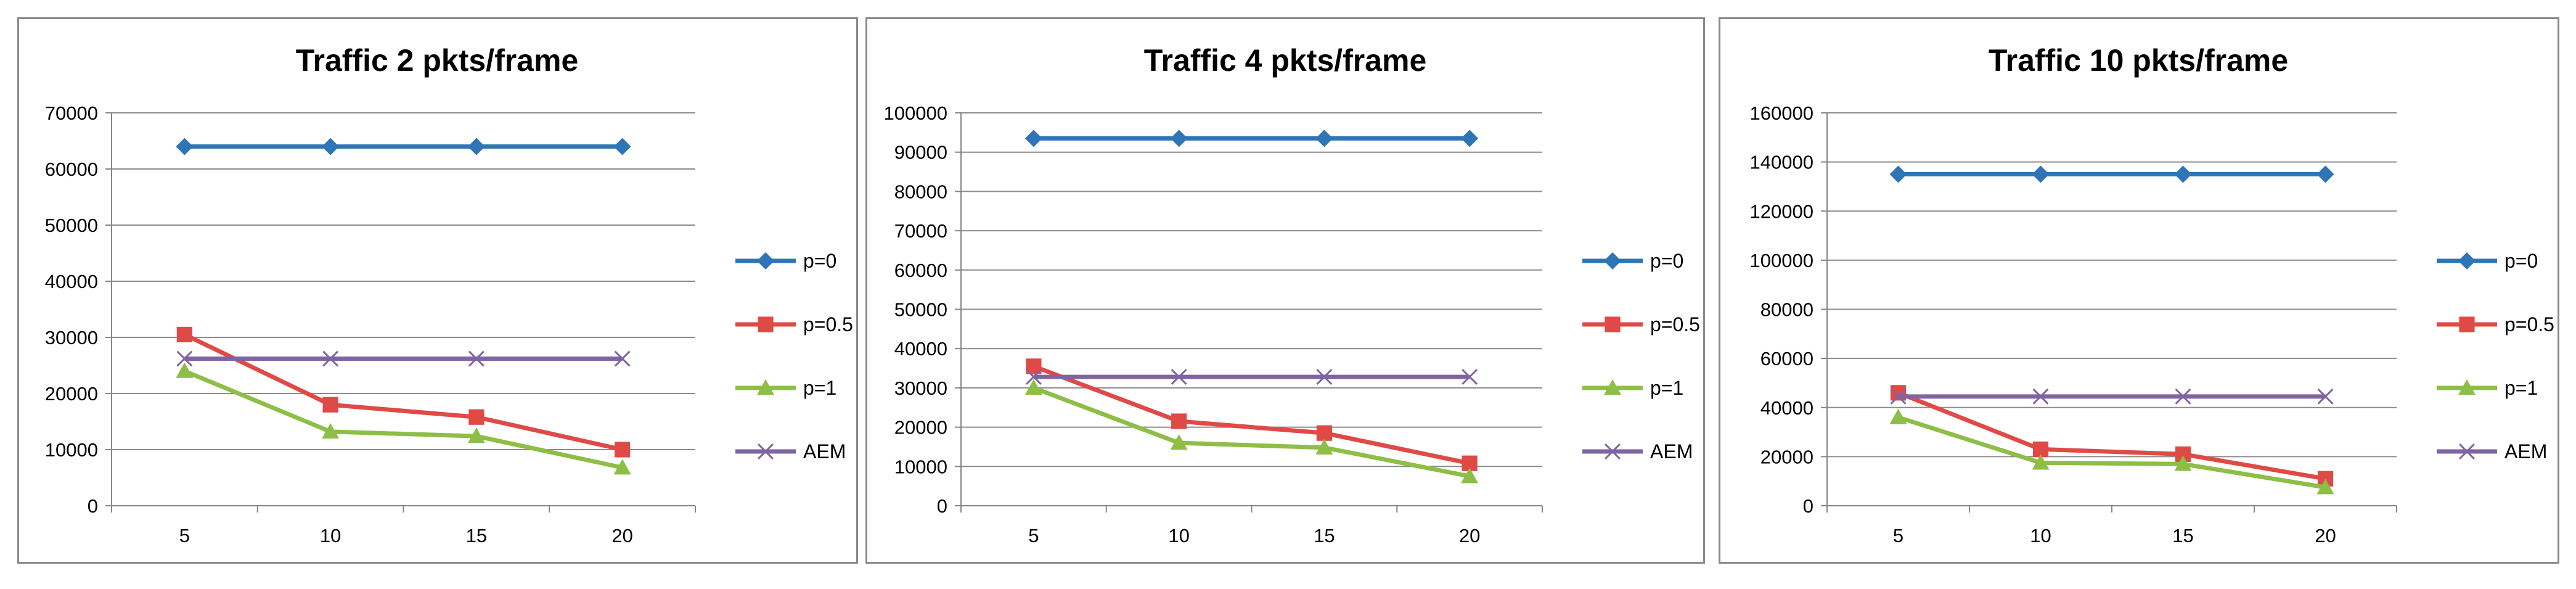  I want to click on chart-title: Traffic 2 pkts/frame, so click(437, 61).